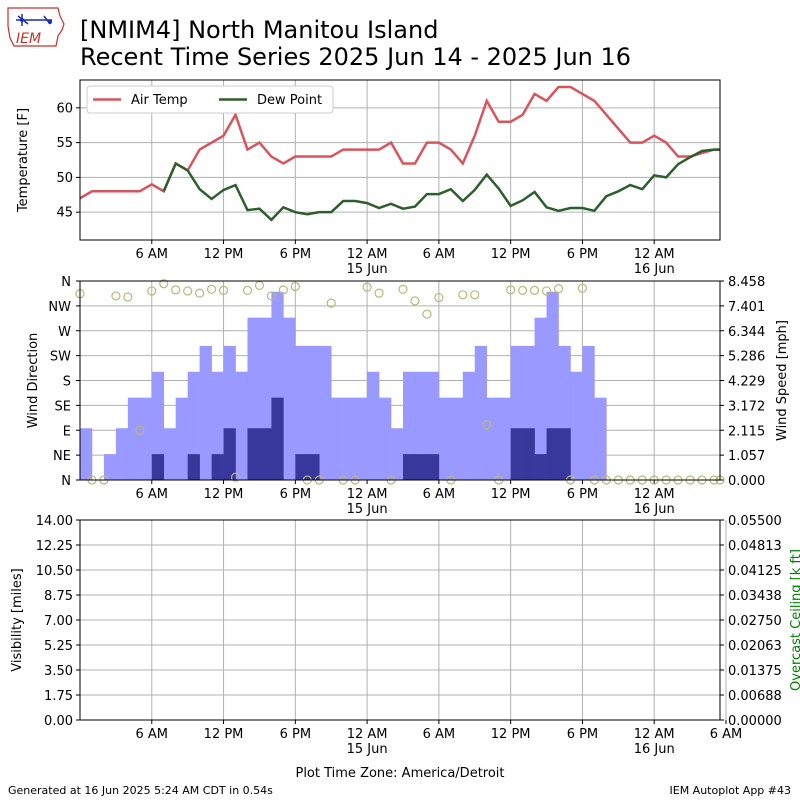  I want to click on vis-x-tick-label: 12 PM, so click(224, 734).